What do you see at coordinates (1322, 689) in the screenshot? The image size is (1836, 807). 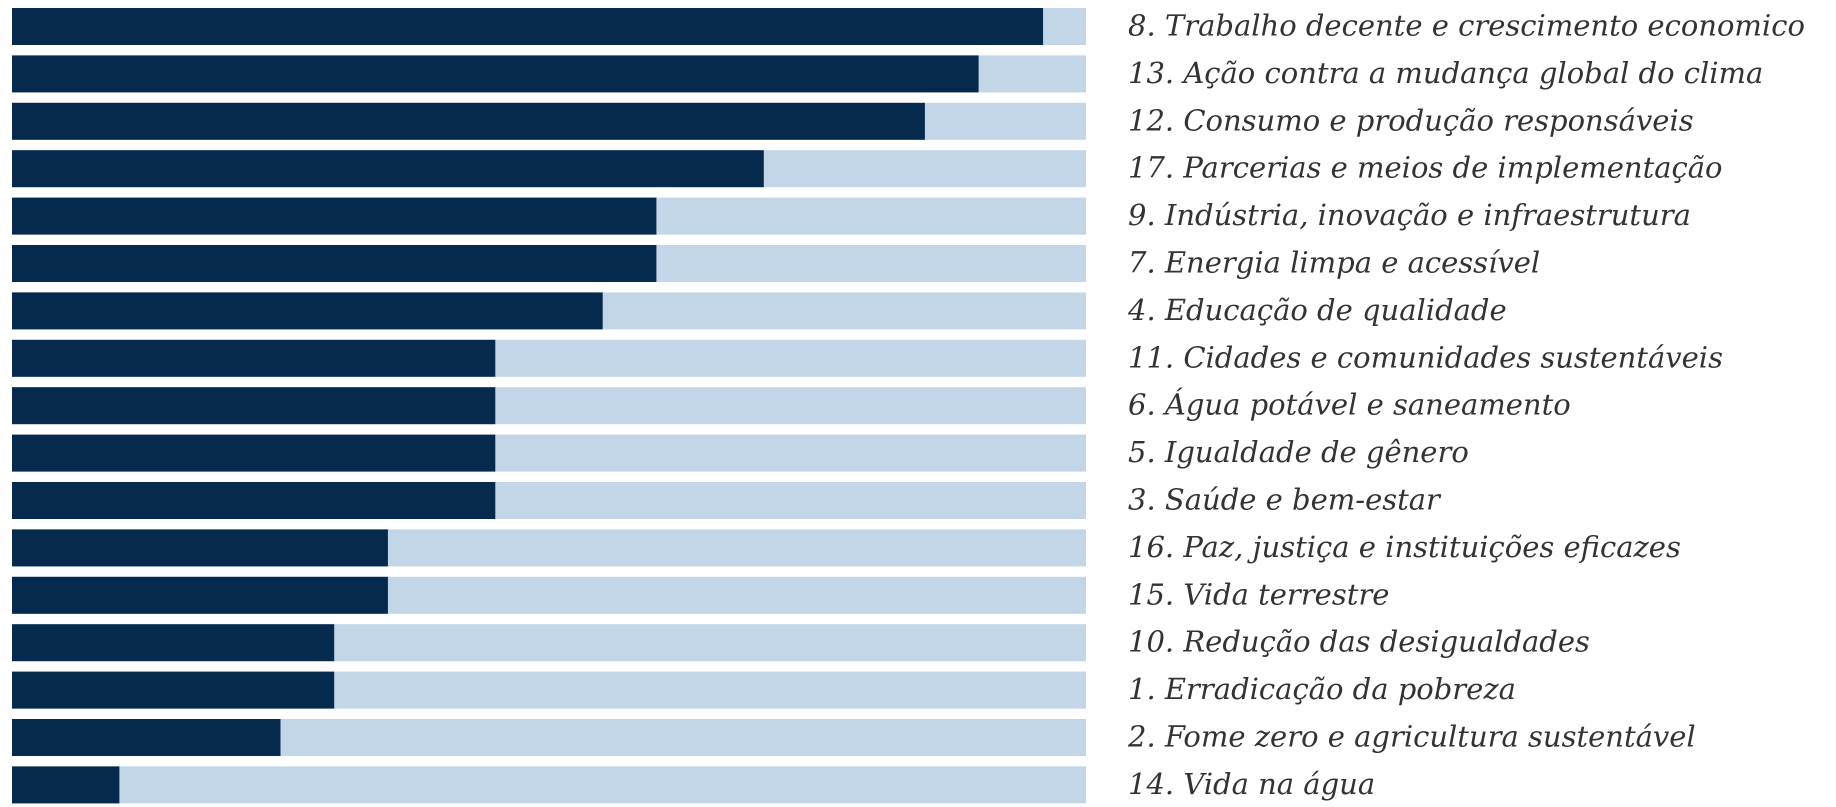 I see `category-label: 1. Erradicação da pobreza` at bounding box center [1322, 689].